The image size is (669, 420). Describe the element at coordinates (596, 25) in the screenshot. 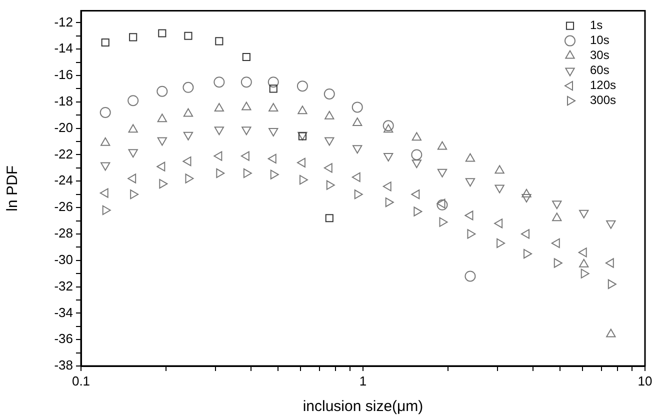

I see `legend-label: 1s` at that location.